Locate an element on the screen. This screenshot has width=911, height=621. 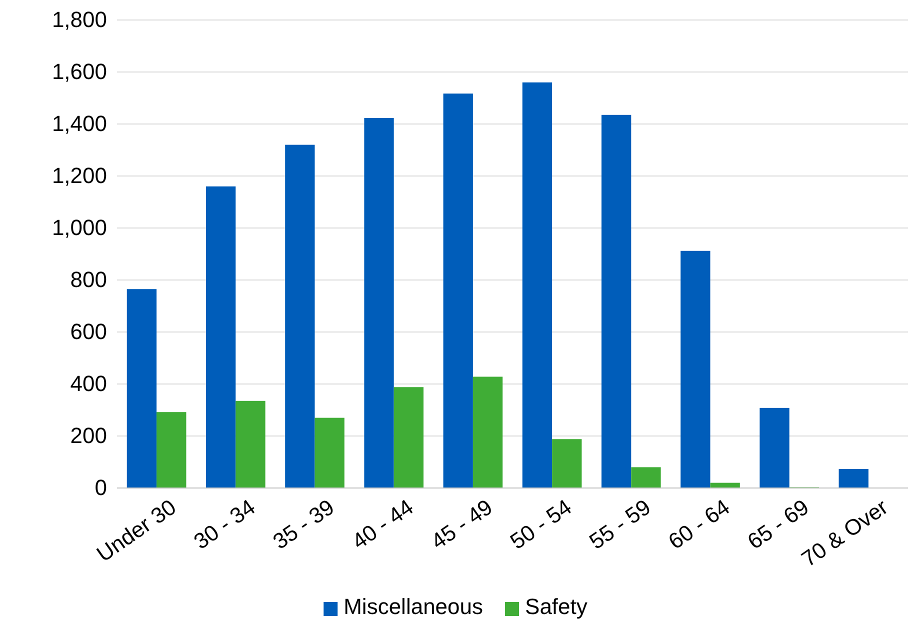
y-tick-label: 1,200 is located at coordinates (79, 175).